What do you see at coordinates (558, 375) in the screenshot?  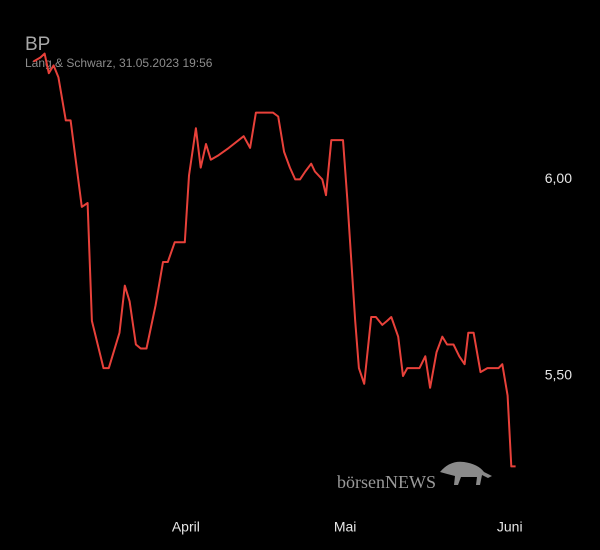 I see `y-tick-label: 5,50` at bounding box center [558, 375].